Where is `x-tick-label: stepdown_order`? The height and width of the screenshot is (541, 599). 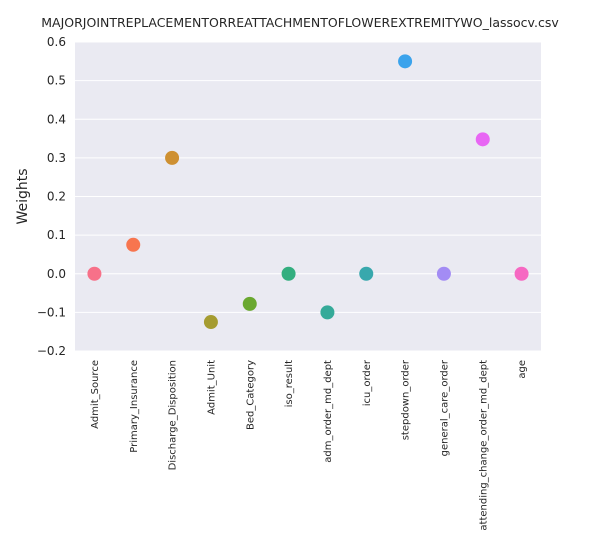
x-tick-label: stepdown_order is located at coordinates (406, 399).